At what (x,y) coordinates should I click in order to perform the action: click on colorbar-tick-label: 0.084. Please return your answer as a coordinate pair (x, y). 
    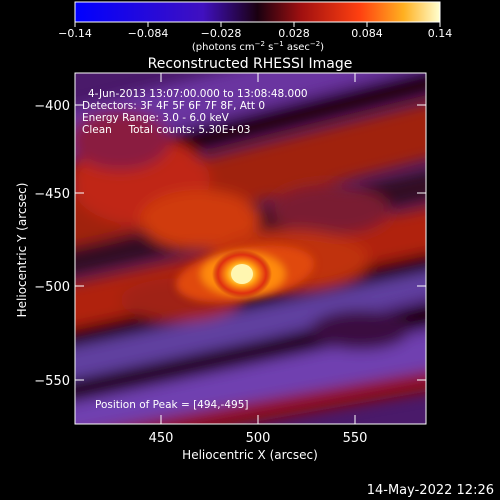
    Looking at the image, I should click on (367, 33).